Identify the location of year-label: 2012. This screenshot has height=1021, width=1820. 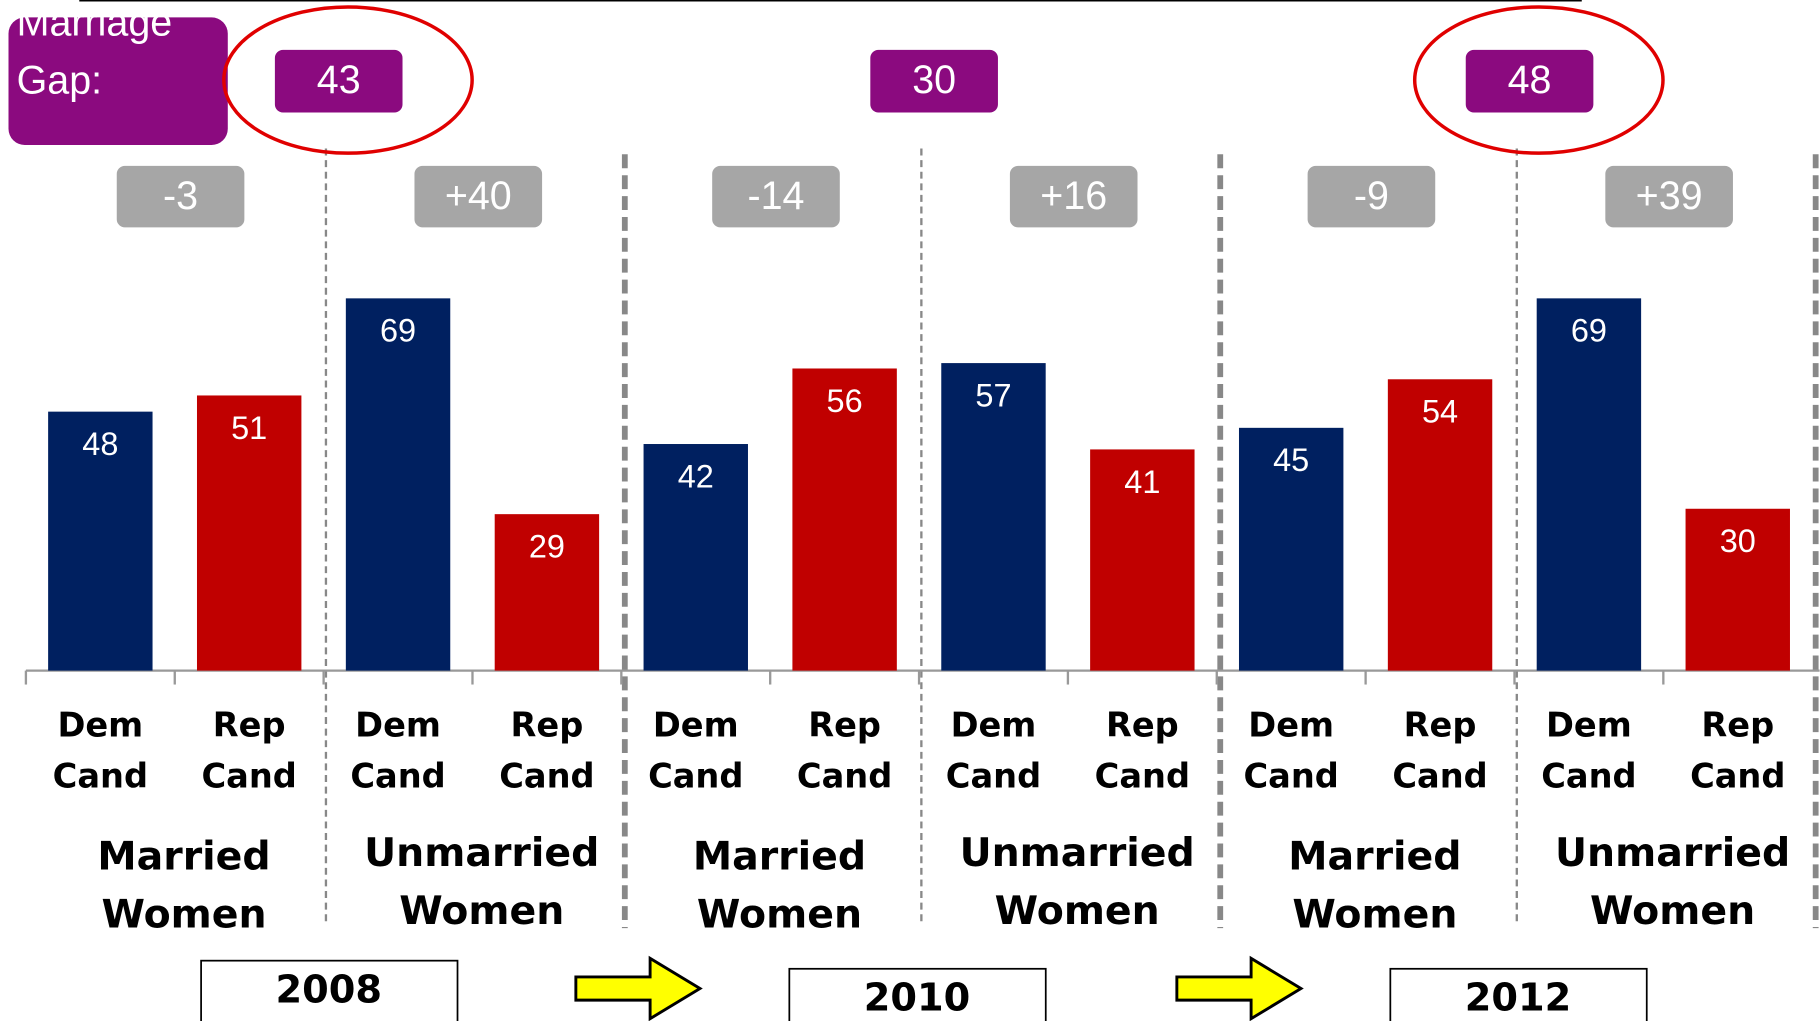
(1518, 998).